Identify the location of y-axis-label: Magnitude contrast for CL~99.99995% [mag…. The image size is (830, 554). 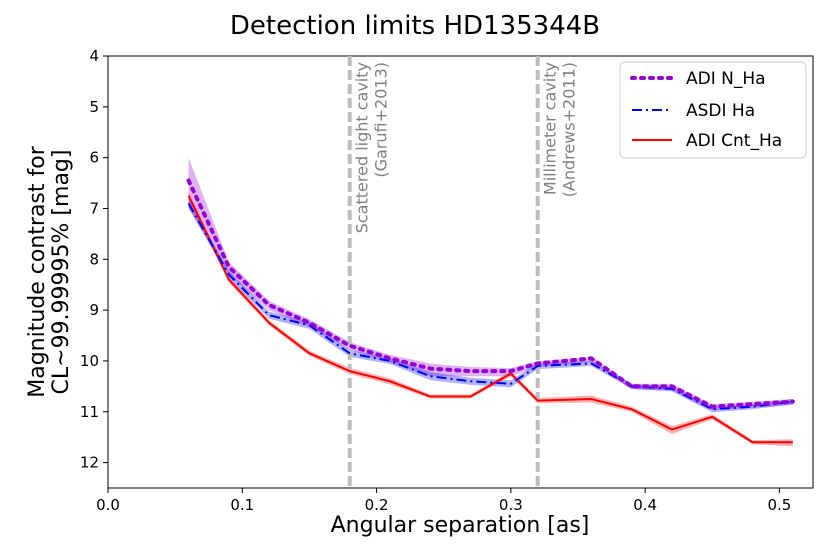
(49, 271).